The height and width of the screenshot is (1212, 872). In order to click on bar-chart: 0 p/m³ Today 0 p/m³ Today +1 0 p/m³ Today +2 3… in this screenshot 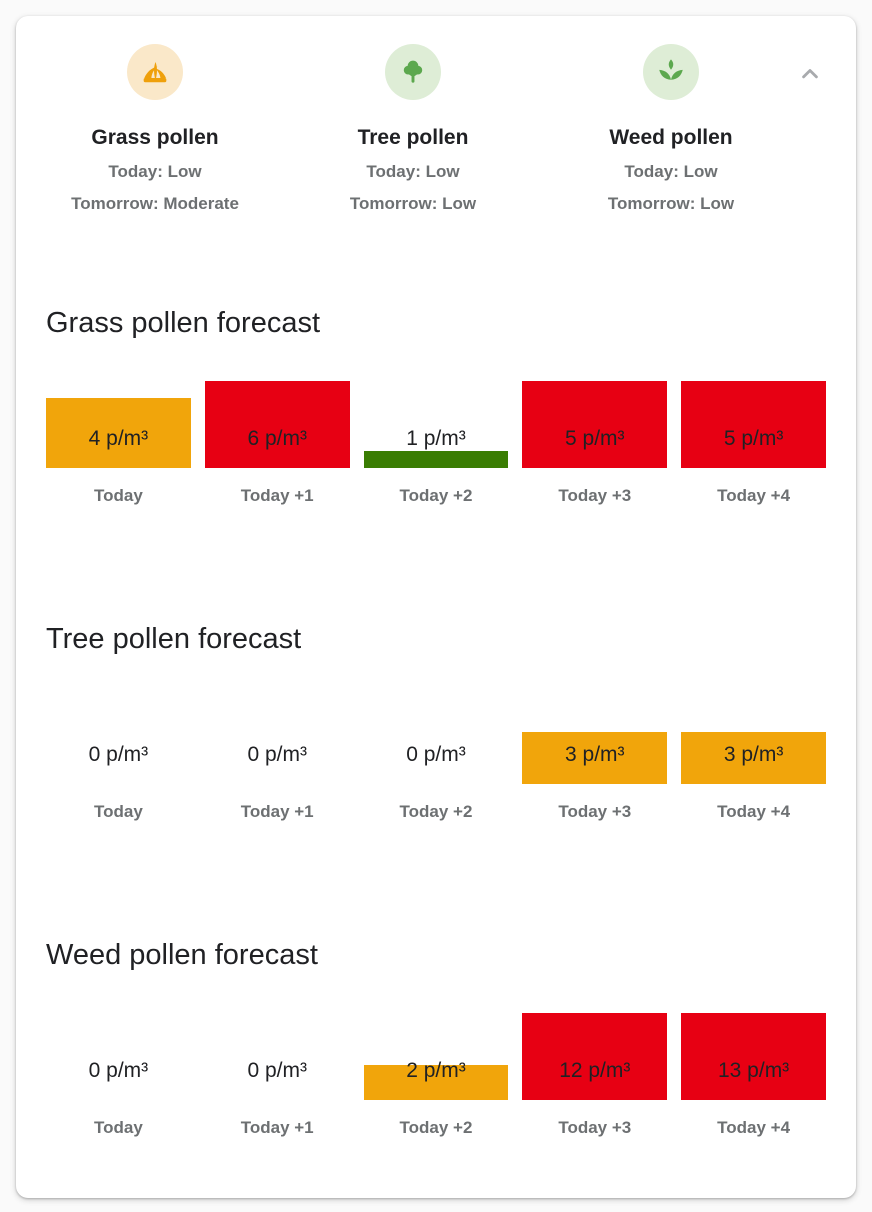, I will do `click(436, 759)`.